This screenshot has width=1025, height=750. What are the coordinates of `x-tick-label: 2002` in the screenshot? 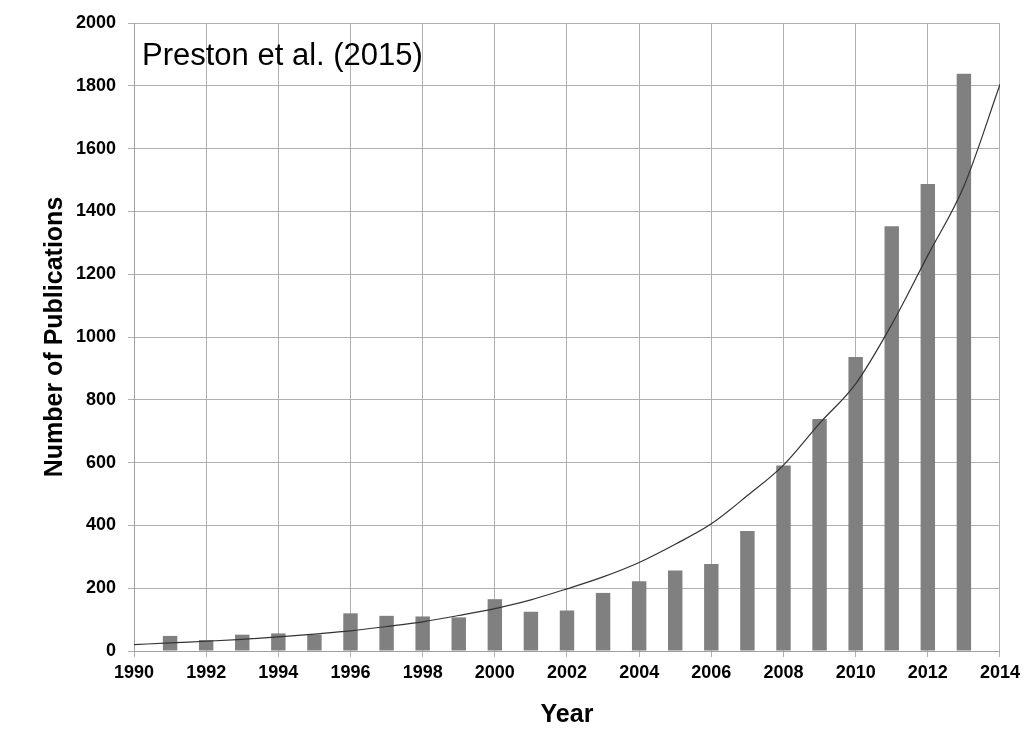 It's located at (567, 671).